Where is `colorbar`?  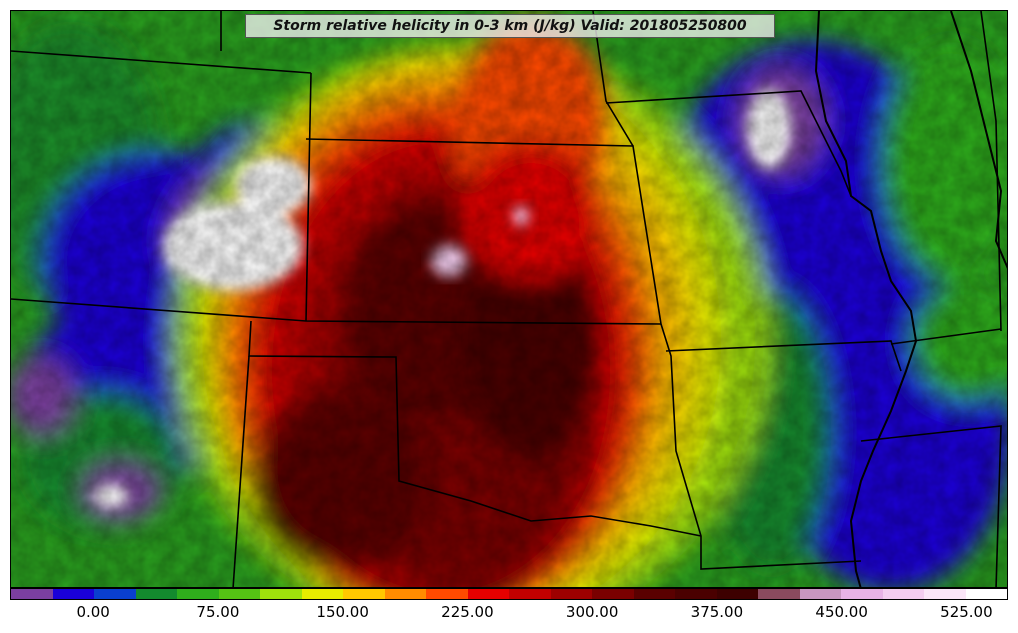 colorbar is located at coordinates (509, 594).